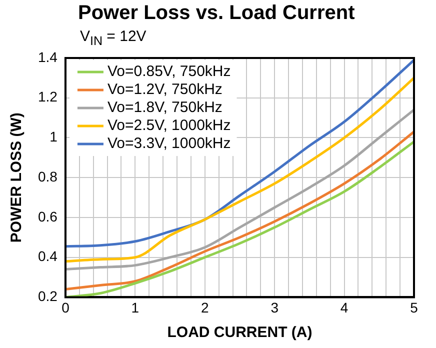  I want to click on y-tick-label: 1.4, so click(48, 56).